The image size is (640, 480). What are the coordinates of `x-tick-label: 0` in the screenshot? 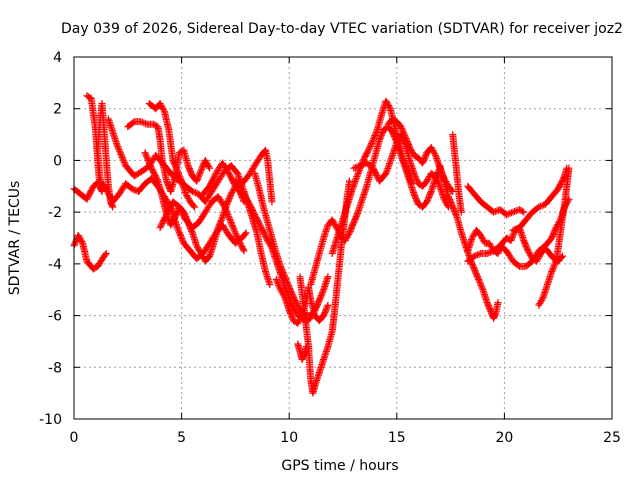 It's located at (74, 438).